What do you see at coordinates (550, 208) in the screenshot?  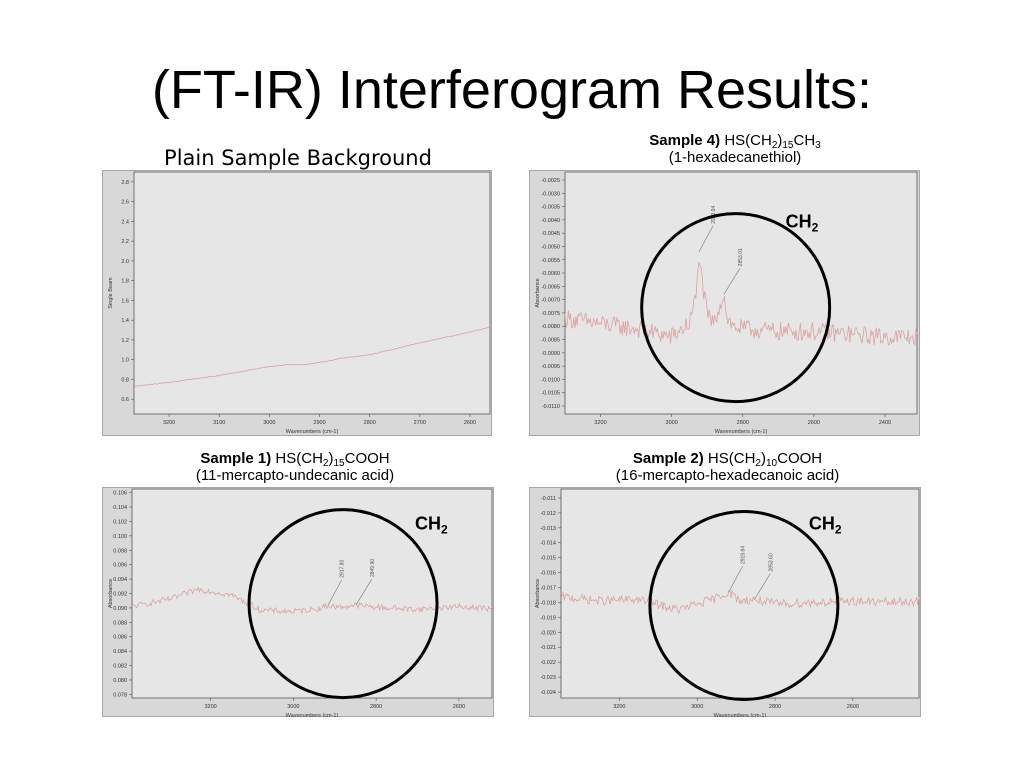 I see `y-tick-label: -0.0035` at bounding box center [550, 208].